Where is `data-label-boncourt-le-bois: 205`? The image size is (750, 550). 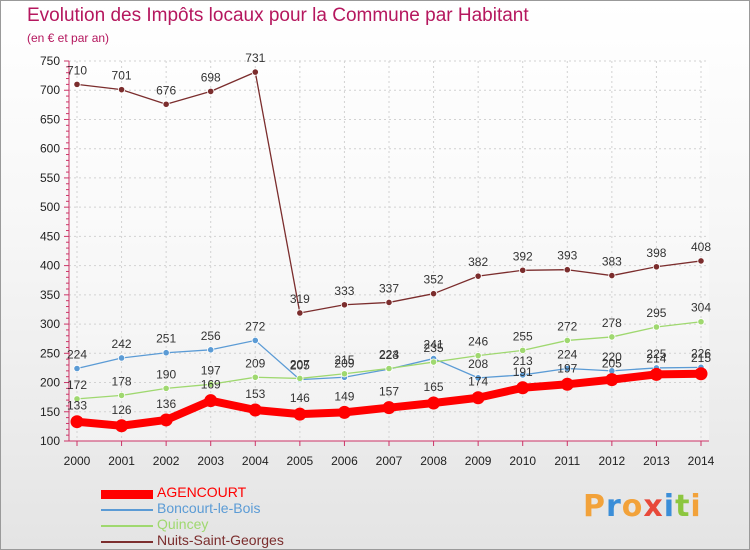
data-label-boncourt-le-bois: 205 is located at coordinates (300, 366).